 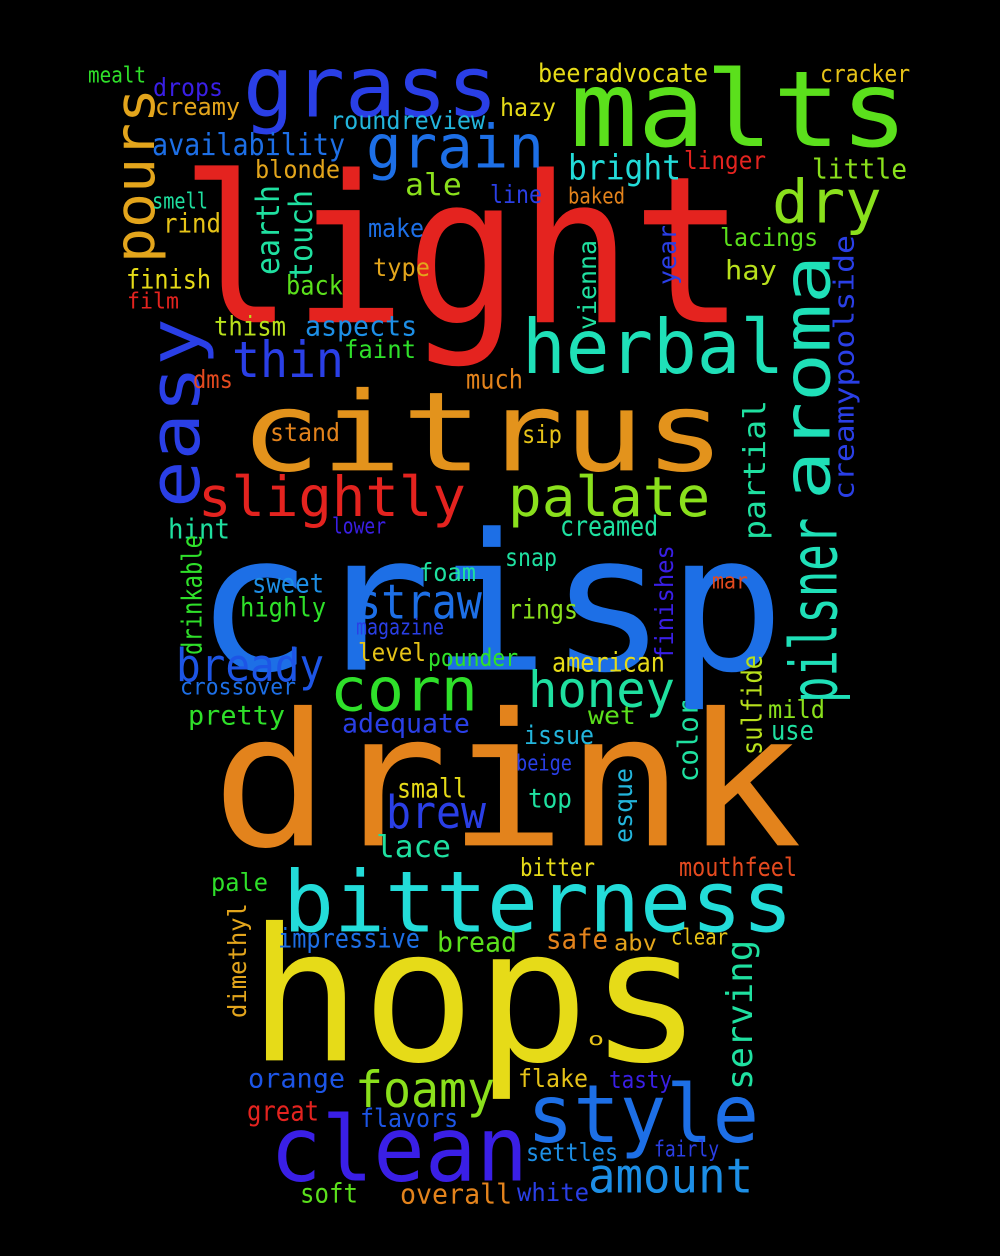 I want to click on word-pale: pale, so click(x=239, y=882).